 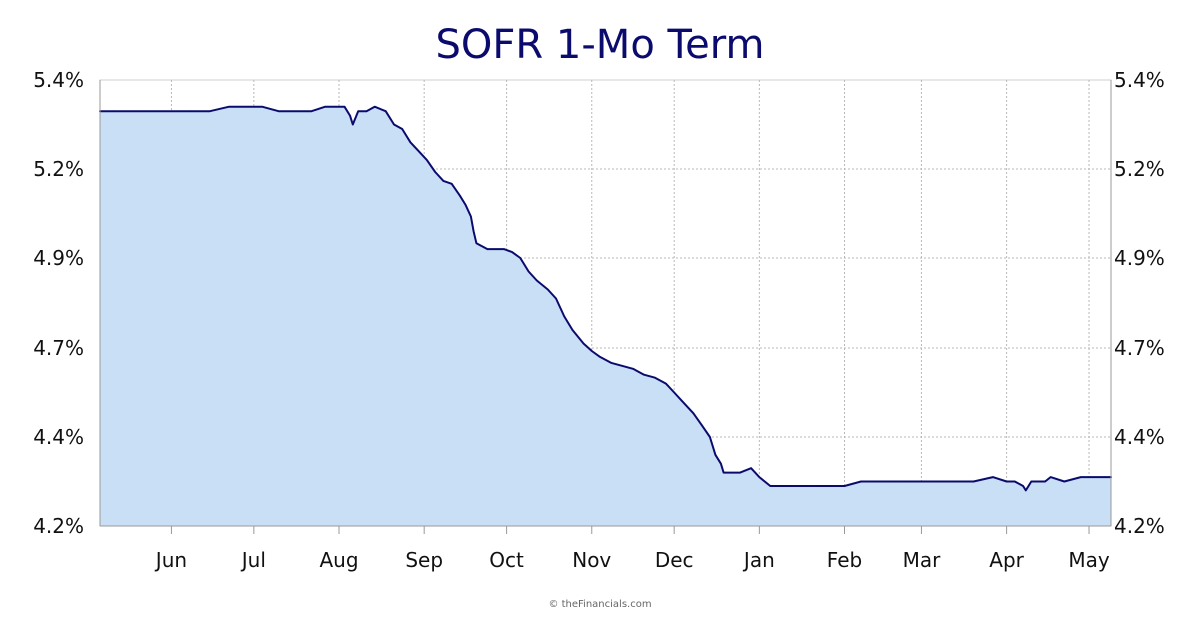 What do you see at coordinates (600, 45) in the screenshot?
I see `chart-title: SOFR 1-Mo Term` at bounding box center [600, 45].